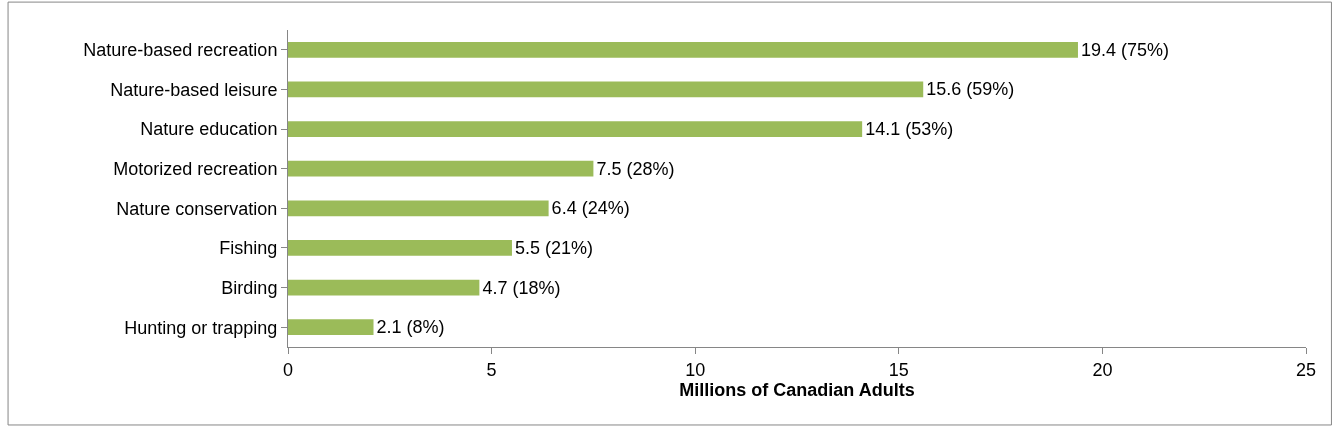 This screenshot has width=1340, height=427. I want to click on y-tick-label: Nature conservation, so click(197, 208).